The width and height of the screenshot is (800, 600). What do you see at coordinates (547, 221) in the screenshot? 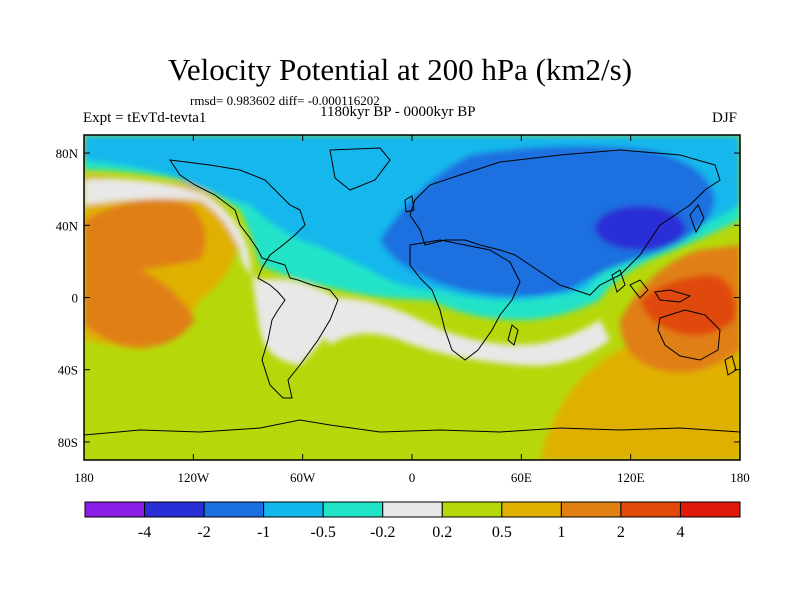
I see `field-neg-strong` at bounding box center [547, 221].